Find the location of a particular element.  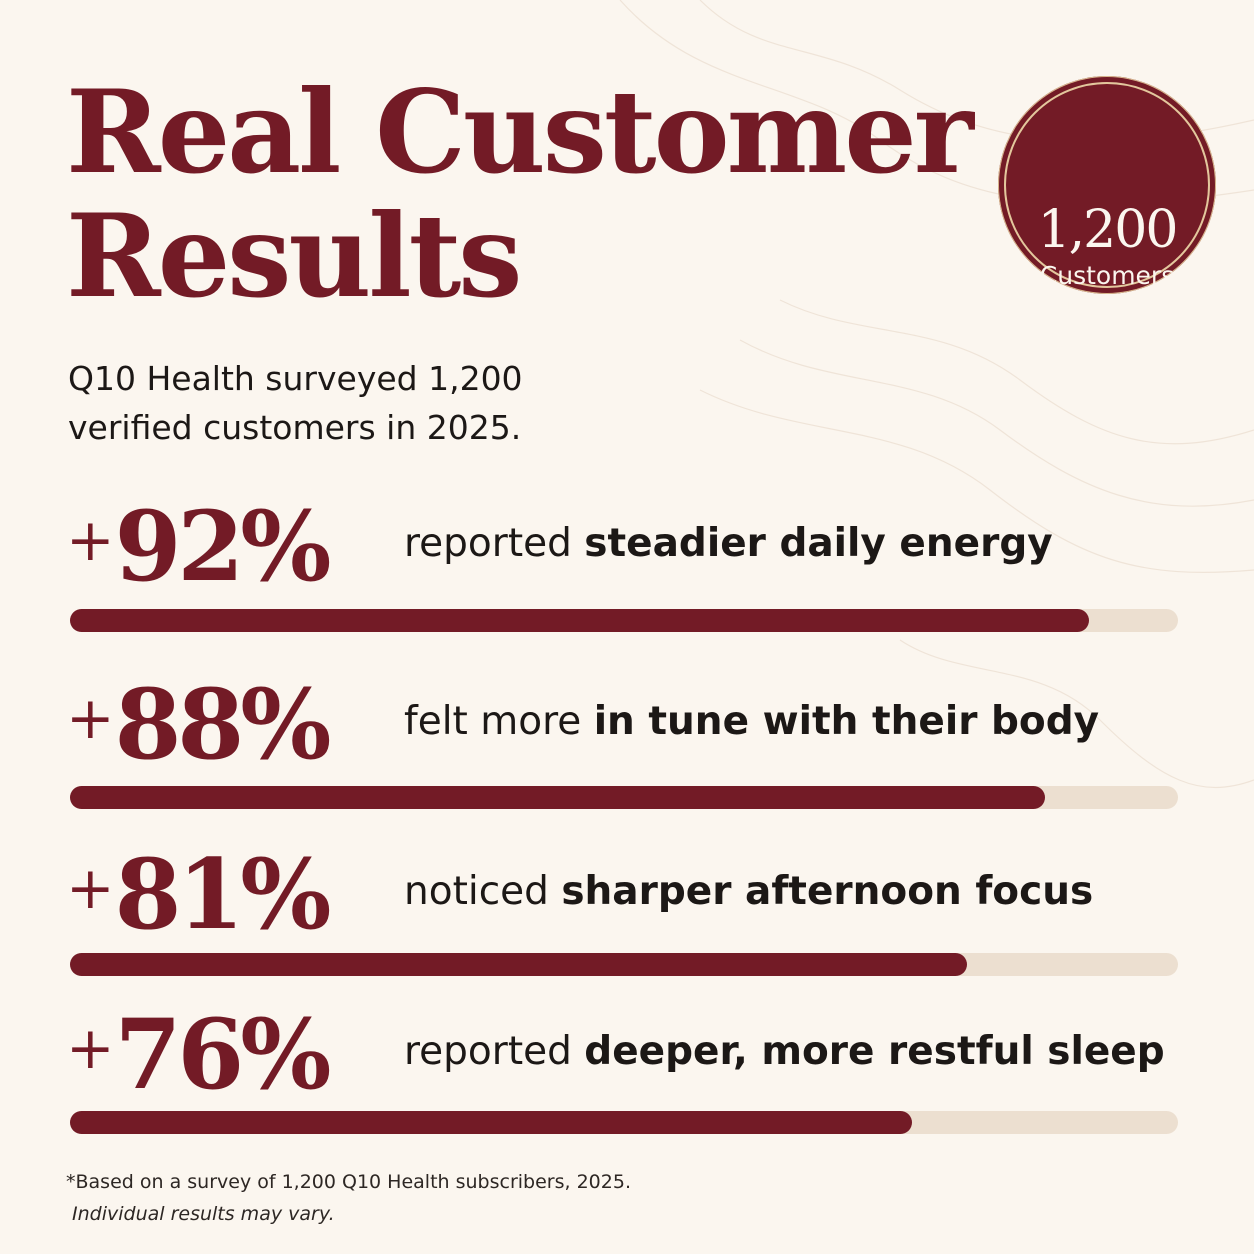

stat-description: reported deeper, more restful sleep is located at coordinates (784, 1052).